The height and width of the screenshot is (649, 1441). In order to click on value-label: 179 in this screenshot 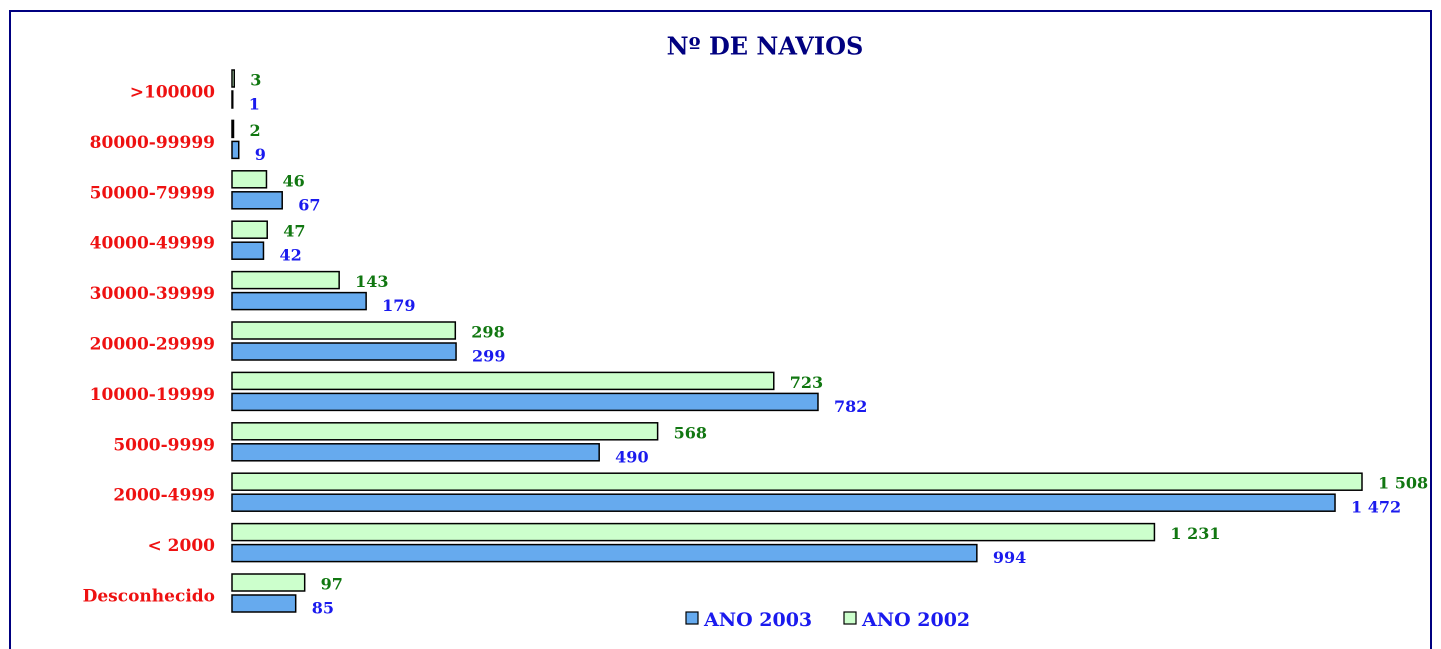, I will do `click(398, 305)`.